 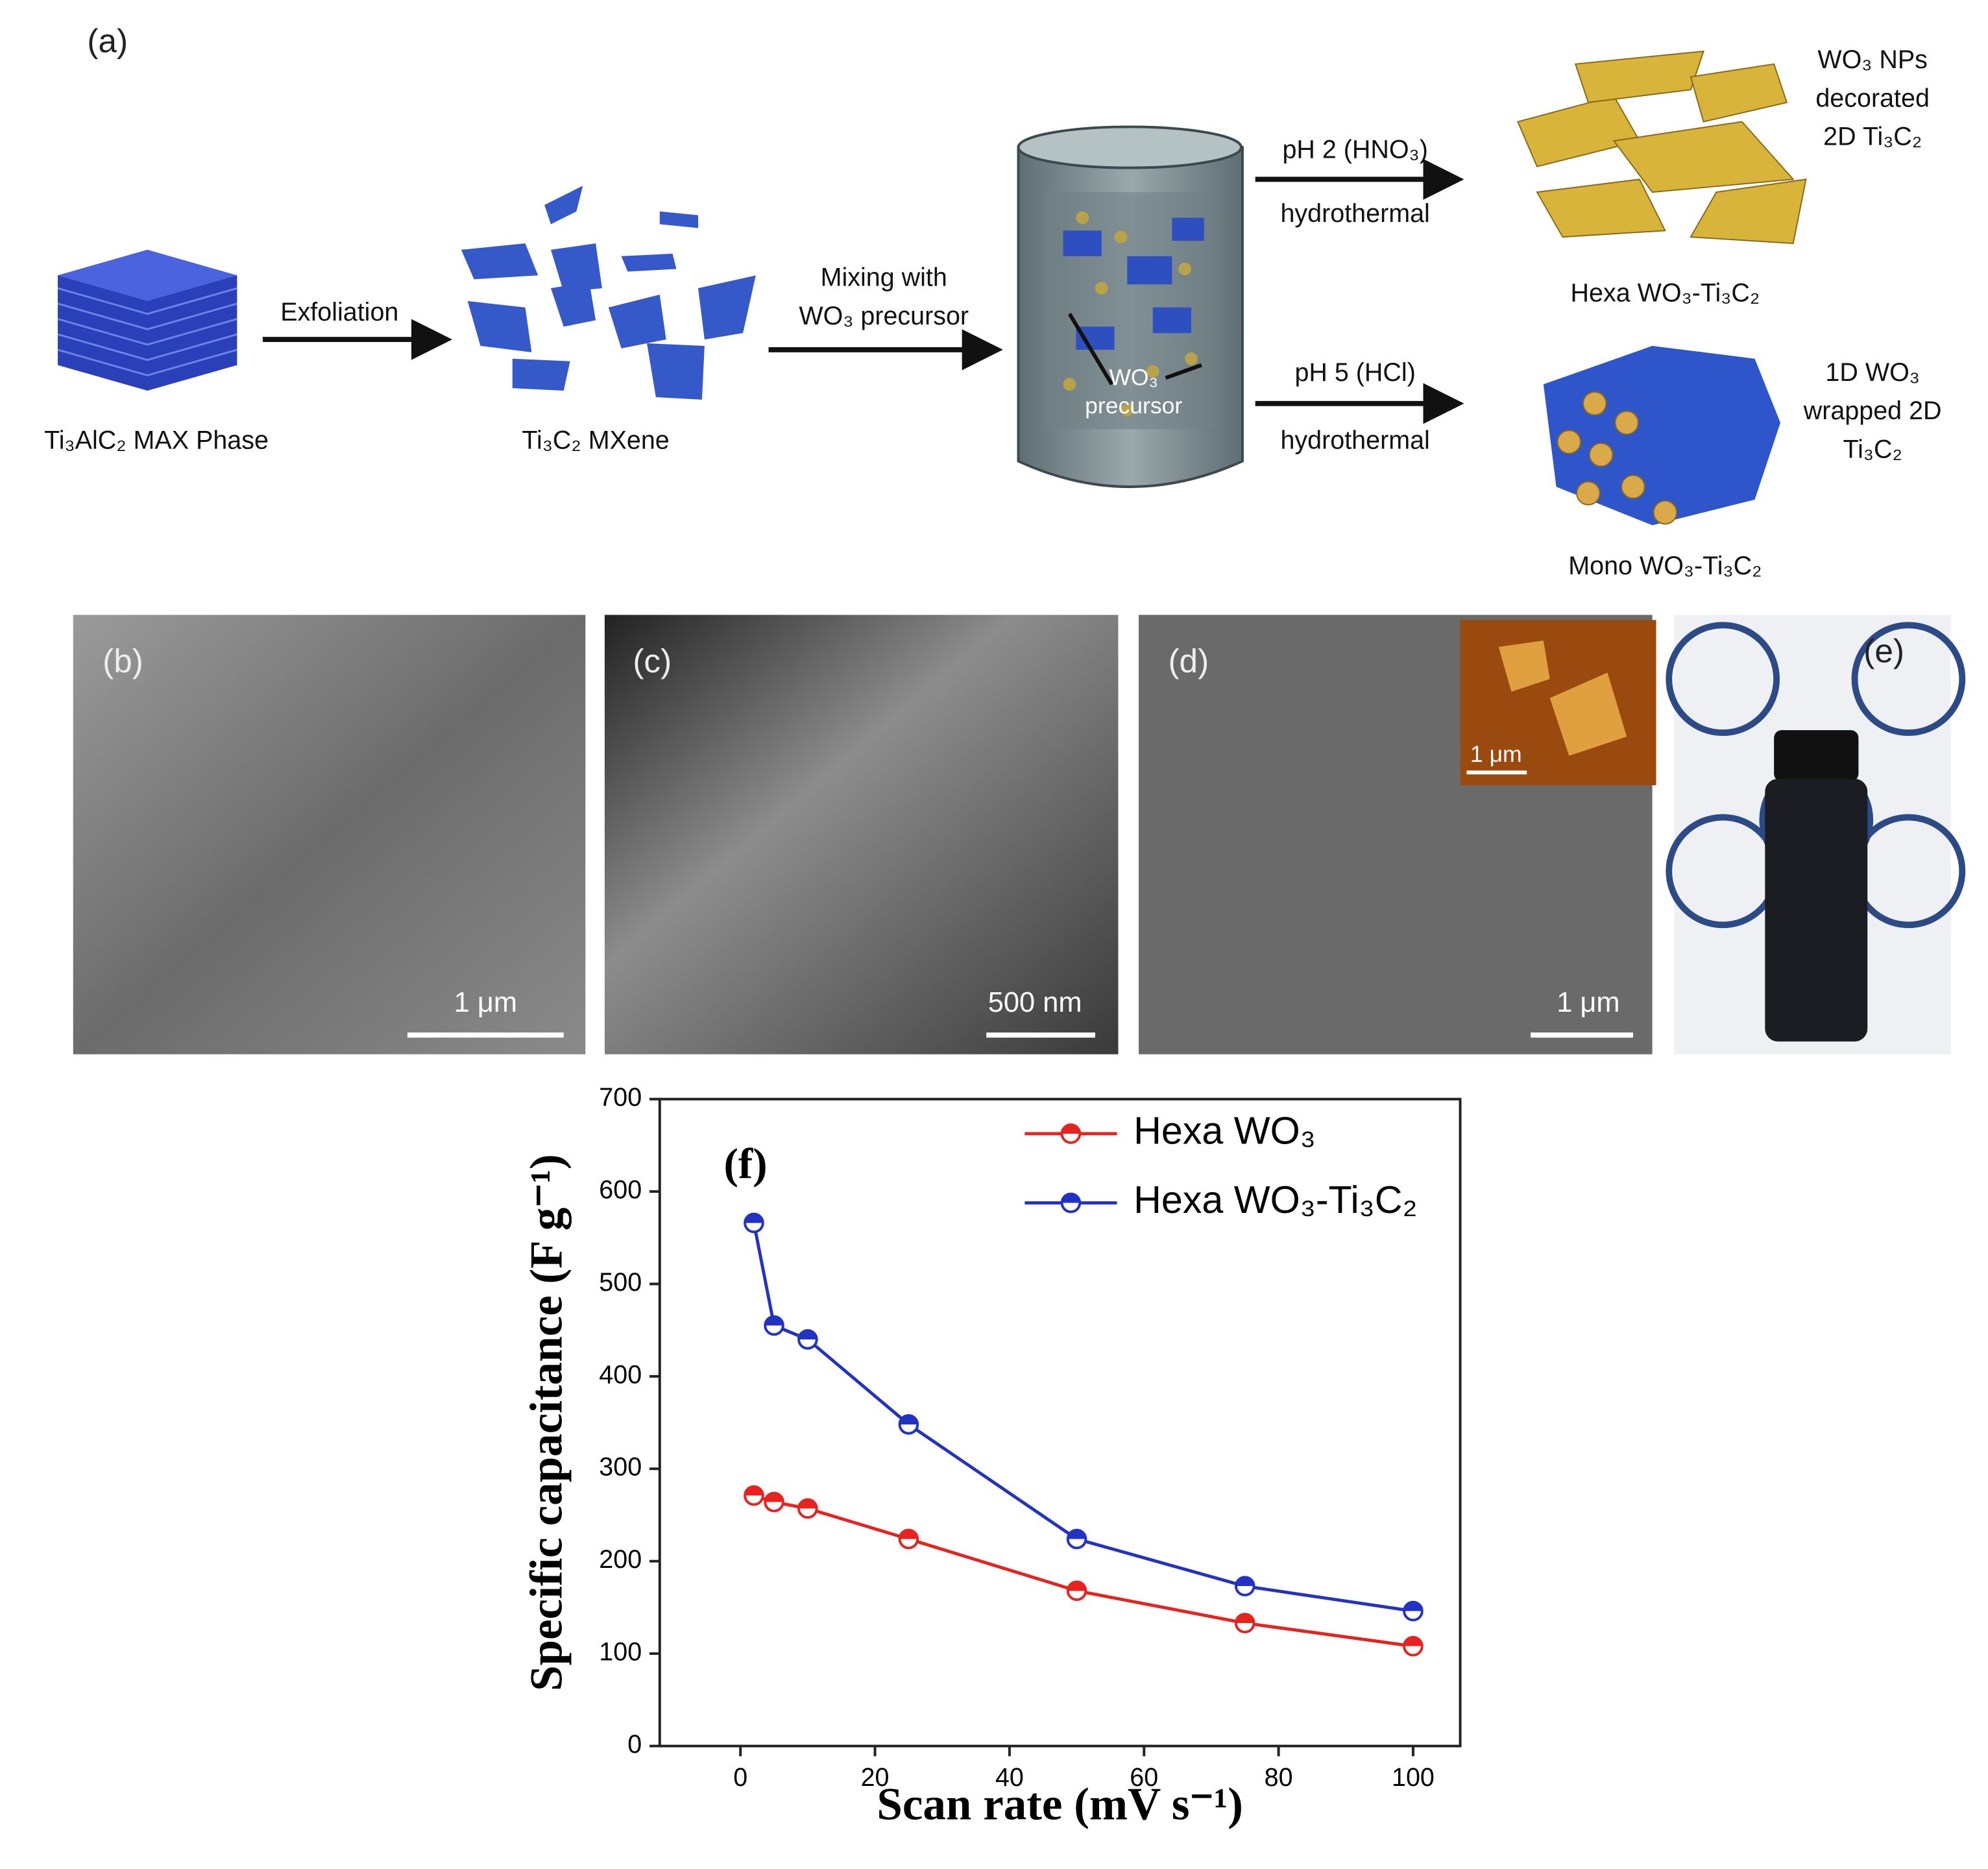 I want to click on product-description: wrapped 2D, so click(x=1873, y=411).